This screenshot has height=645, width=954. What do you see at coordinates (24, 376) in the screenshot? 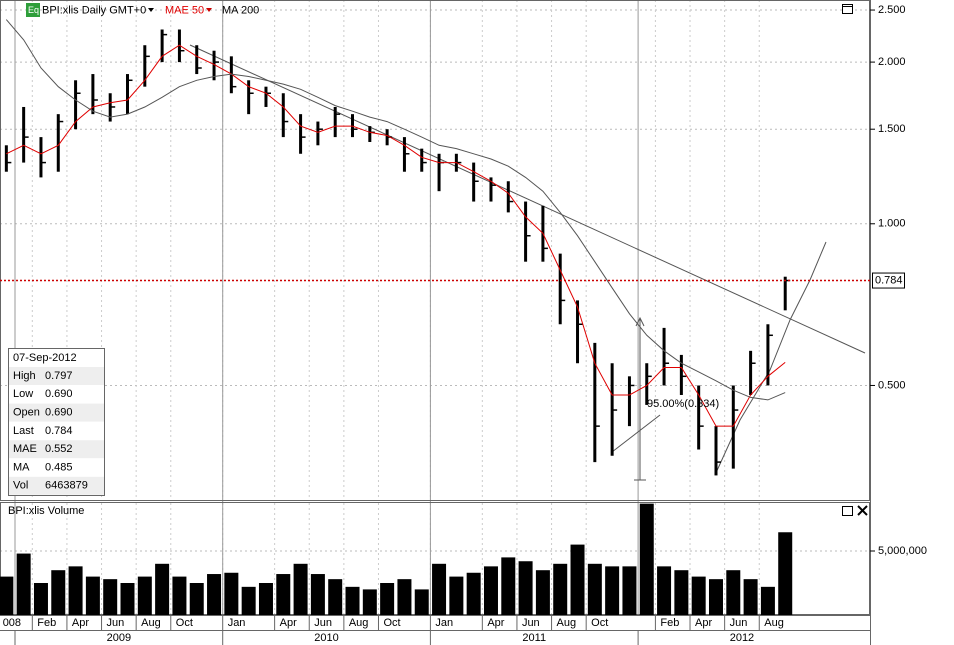
I see `info-label: High` at bounding box center [24, 376].